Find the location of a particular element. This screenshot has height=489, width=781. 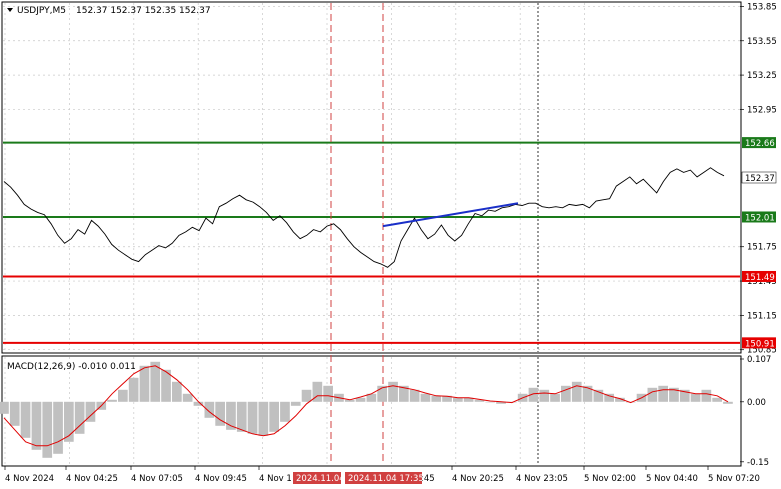

chevron-down-icon is located at coordinates (10, 10).